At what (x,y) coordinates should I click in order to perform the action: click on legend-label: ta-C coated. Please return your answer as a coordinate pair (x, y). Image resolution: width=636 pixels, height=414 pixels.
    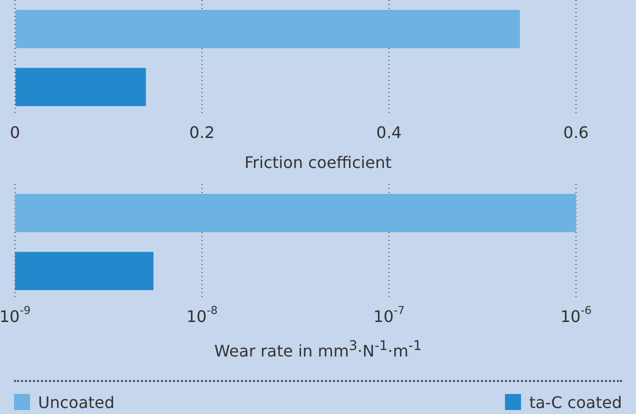
    Looking at the image, I should click on (575, 402).